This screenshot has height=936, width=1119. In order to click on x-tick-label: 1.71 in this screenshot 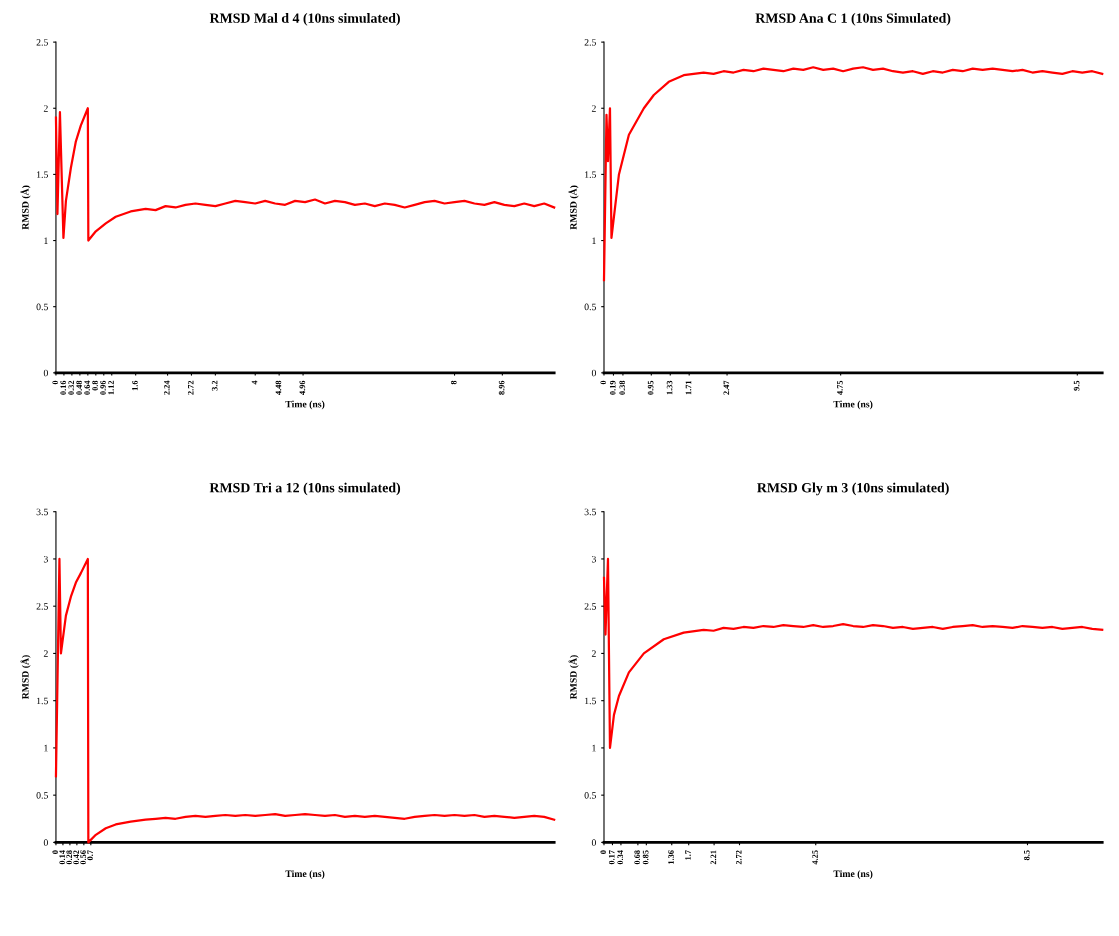, I will do `click(688, 387)`.